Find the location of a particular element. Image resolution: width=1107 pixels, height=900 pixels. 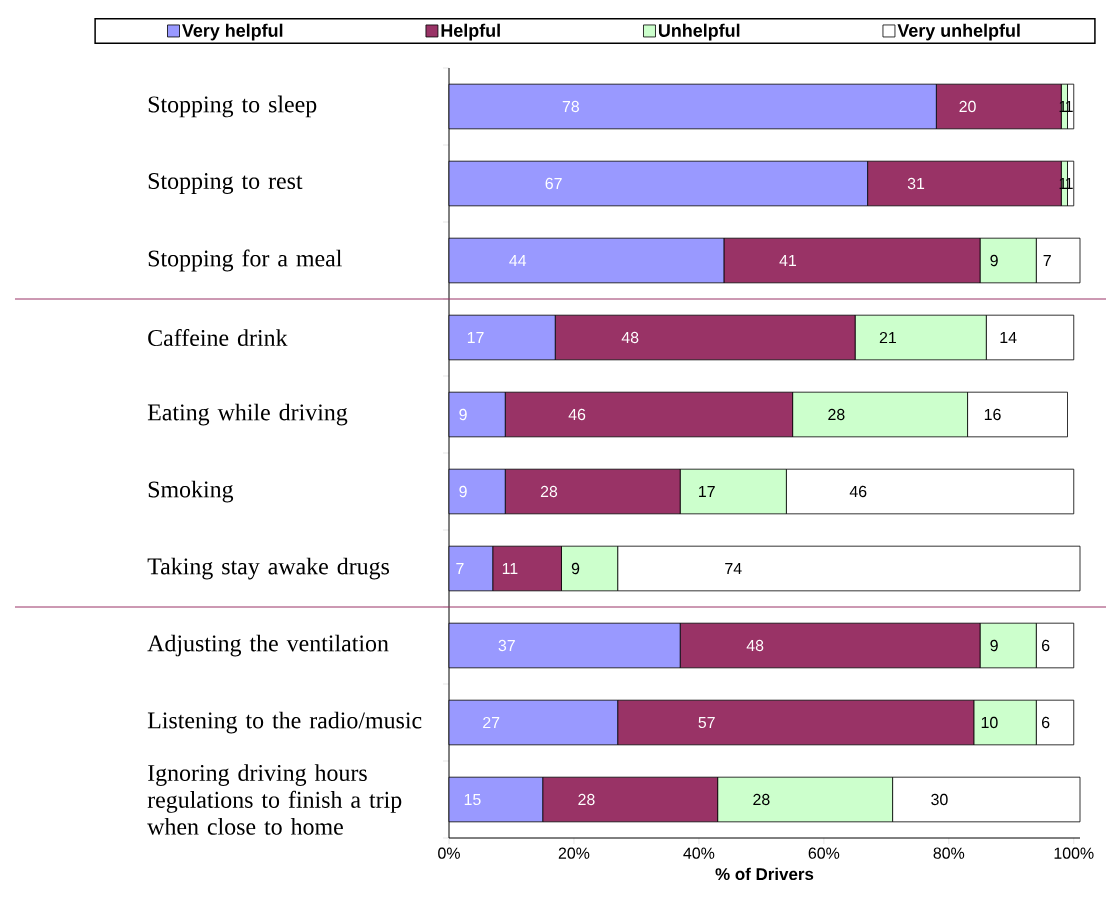

x-tick-label: 40% is located at coordinates (699, 853).